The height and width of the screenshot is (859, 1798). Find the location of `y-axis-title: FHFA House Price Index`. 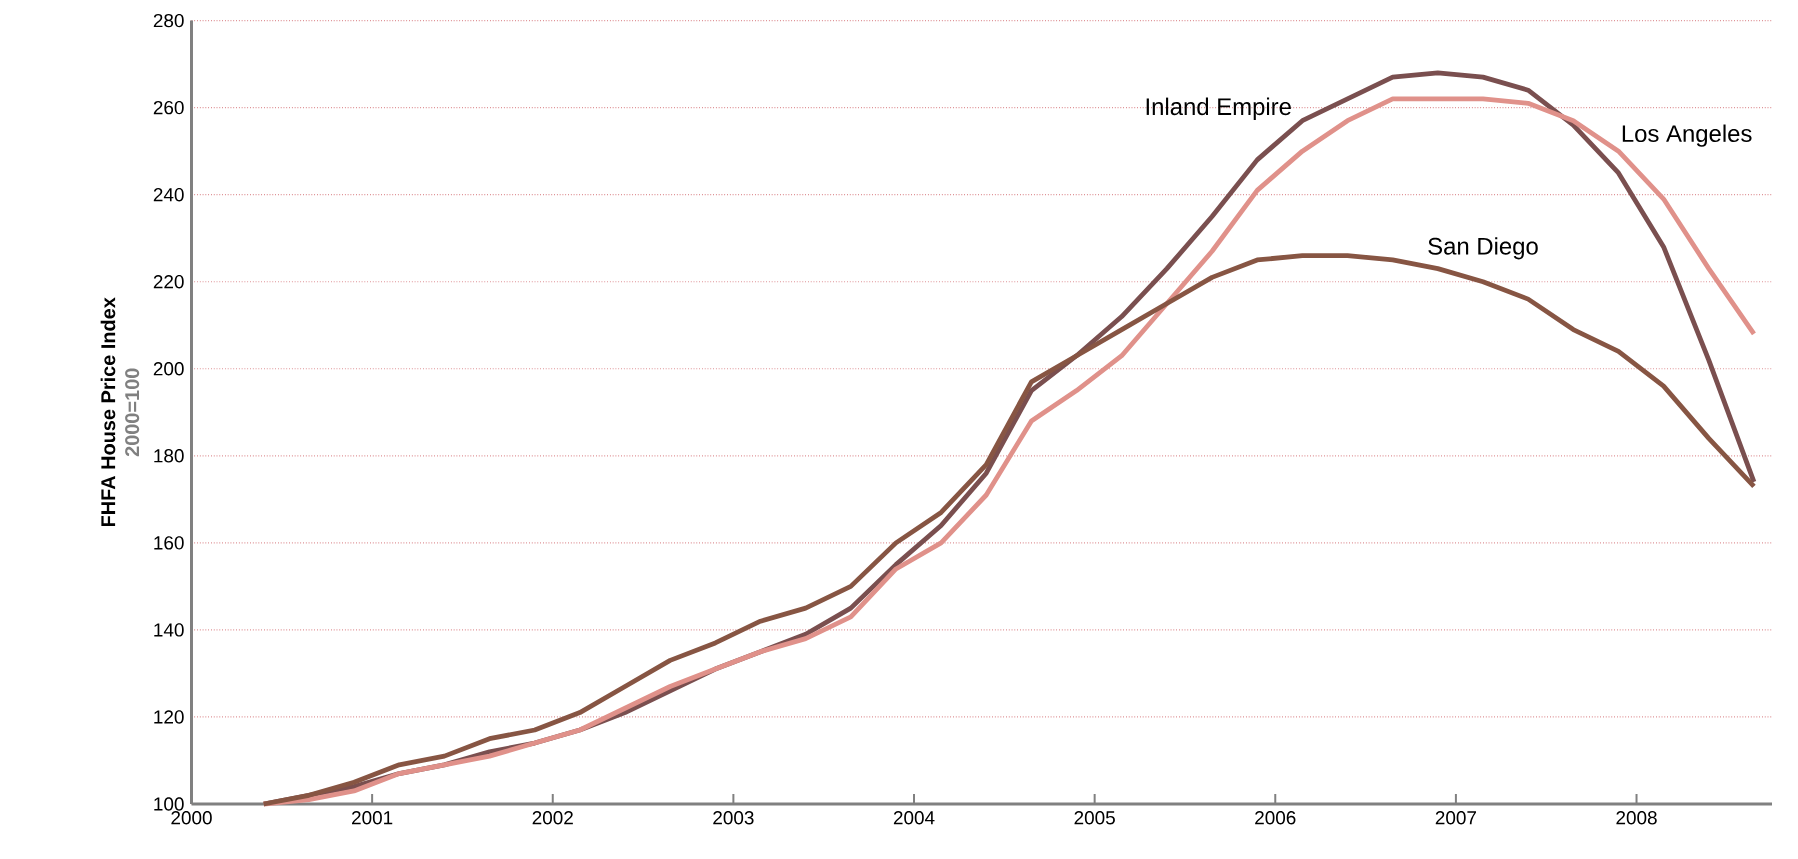

y-axis-title: FHFA House Price Index is located at coordinates (108, 412).